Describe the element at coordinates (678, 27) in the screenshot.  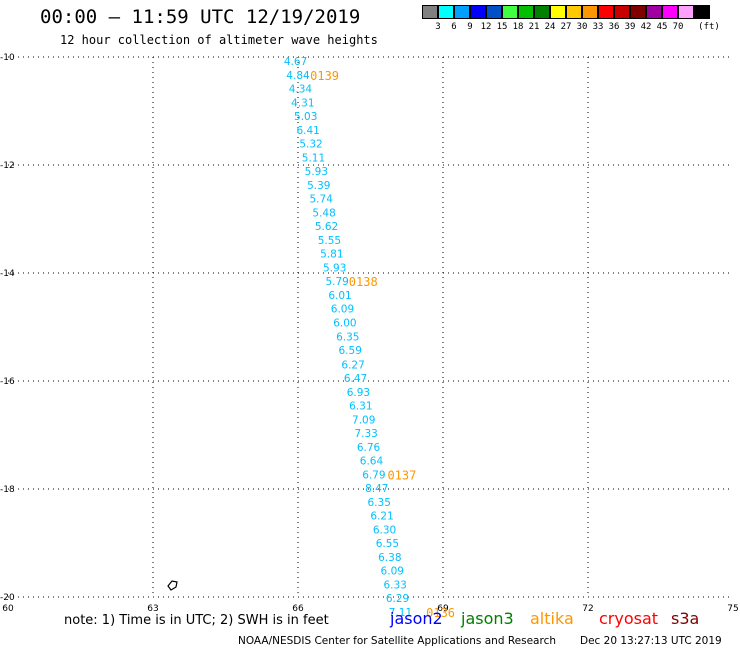
I see `legend-label: 70` at that location.